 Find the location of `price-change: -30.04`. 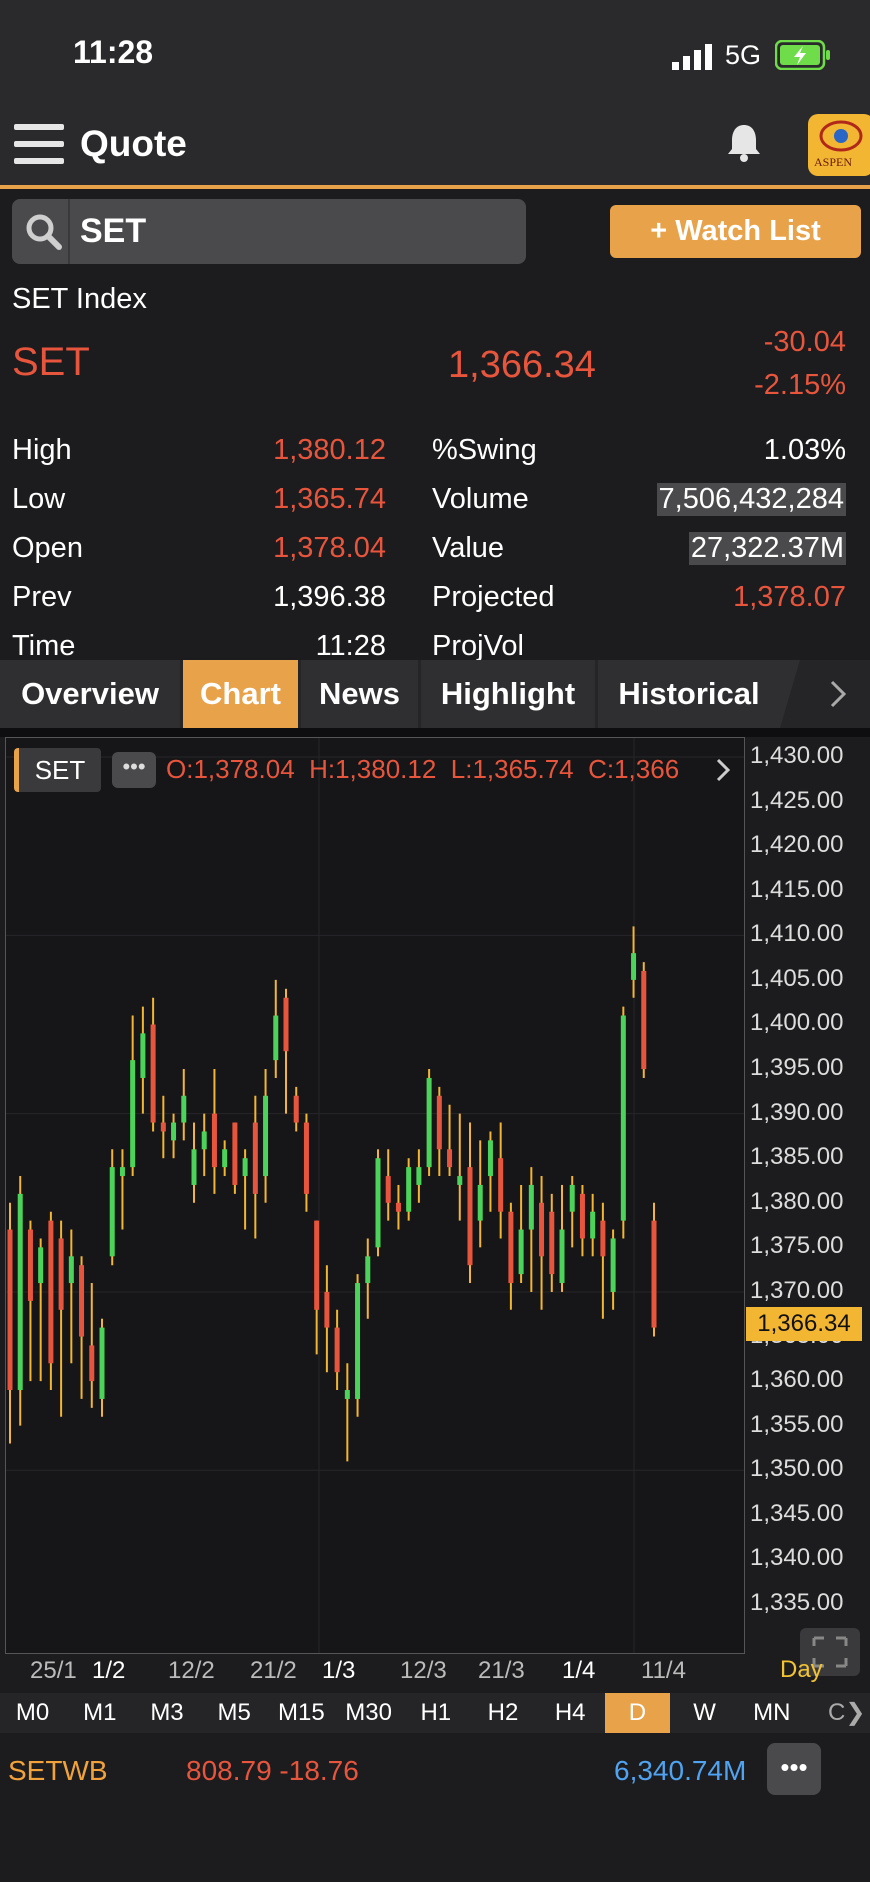

price-change: -30.04 is located at coordinates (804, 342).